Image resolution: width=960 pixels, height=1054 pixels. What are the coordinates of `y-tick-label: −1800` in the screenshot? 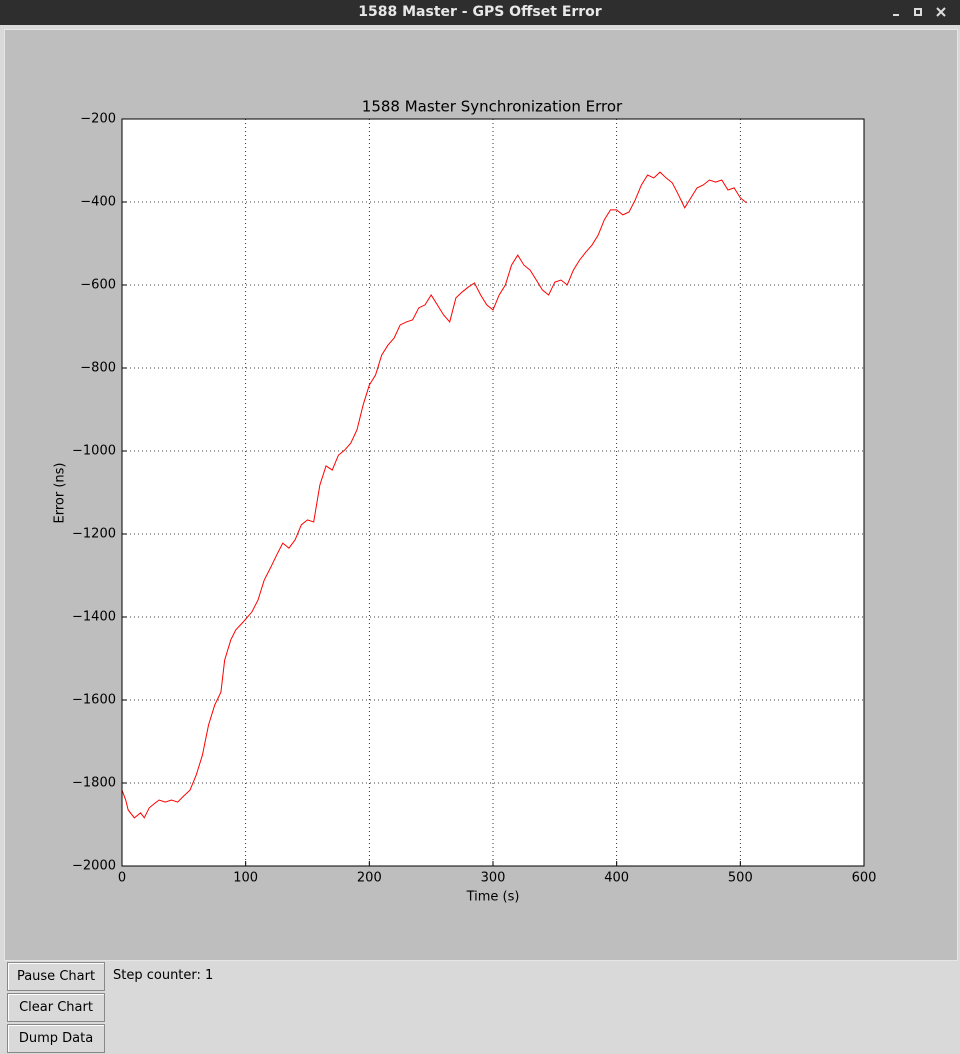 It's located at (94, 783).